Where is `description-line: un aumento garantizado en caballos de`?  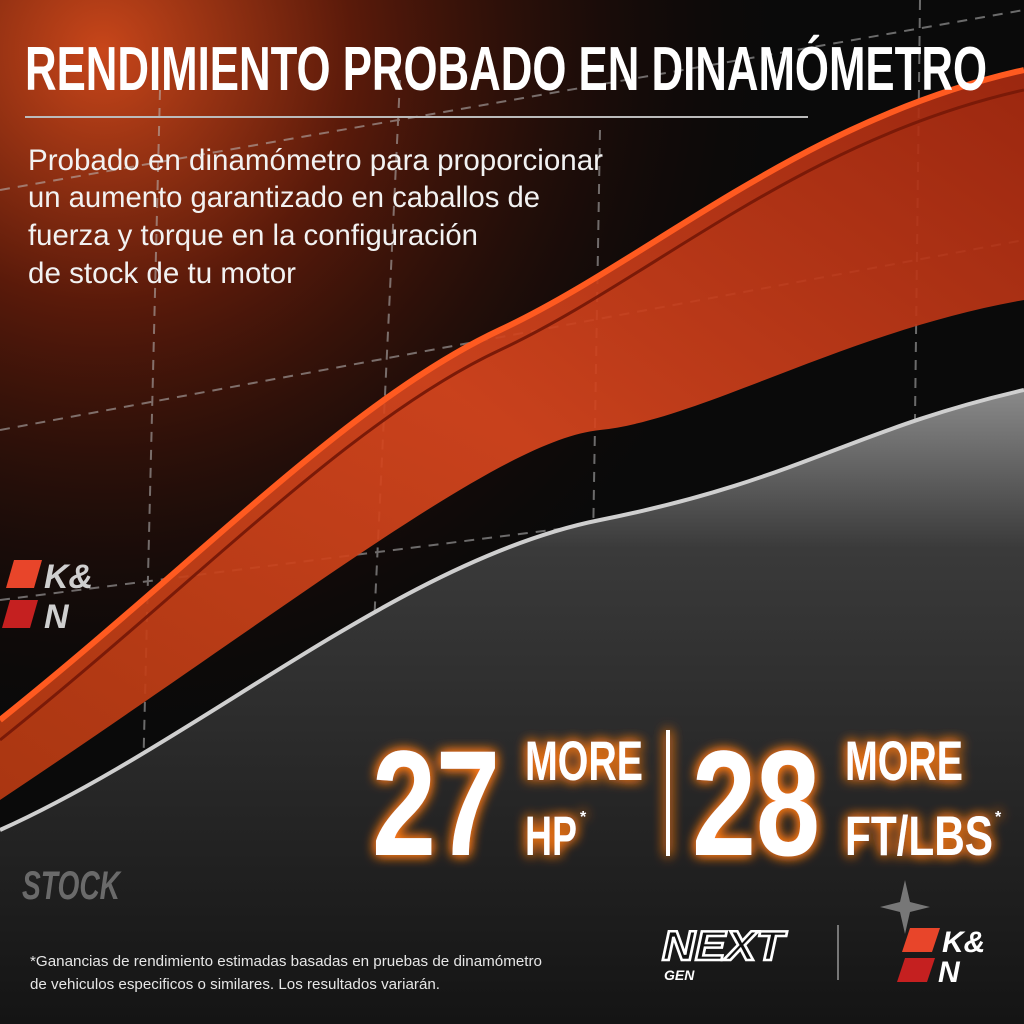
description-line: un aumento garantizado en caballos de is located at coordinates (284, 197).